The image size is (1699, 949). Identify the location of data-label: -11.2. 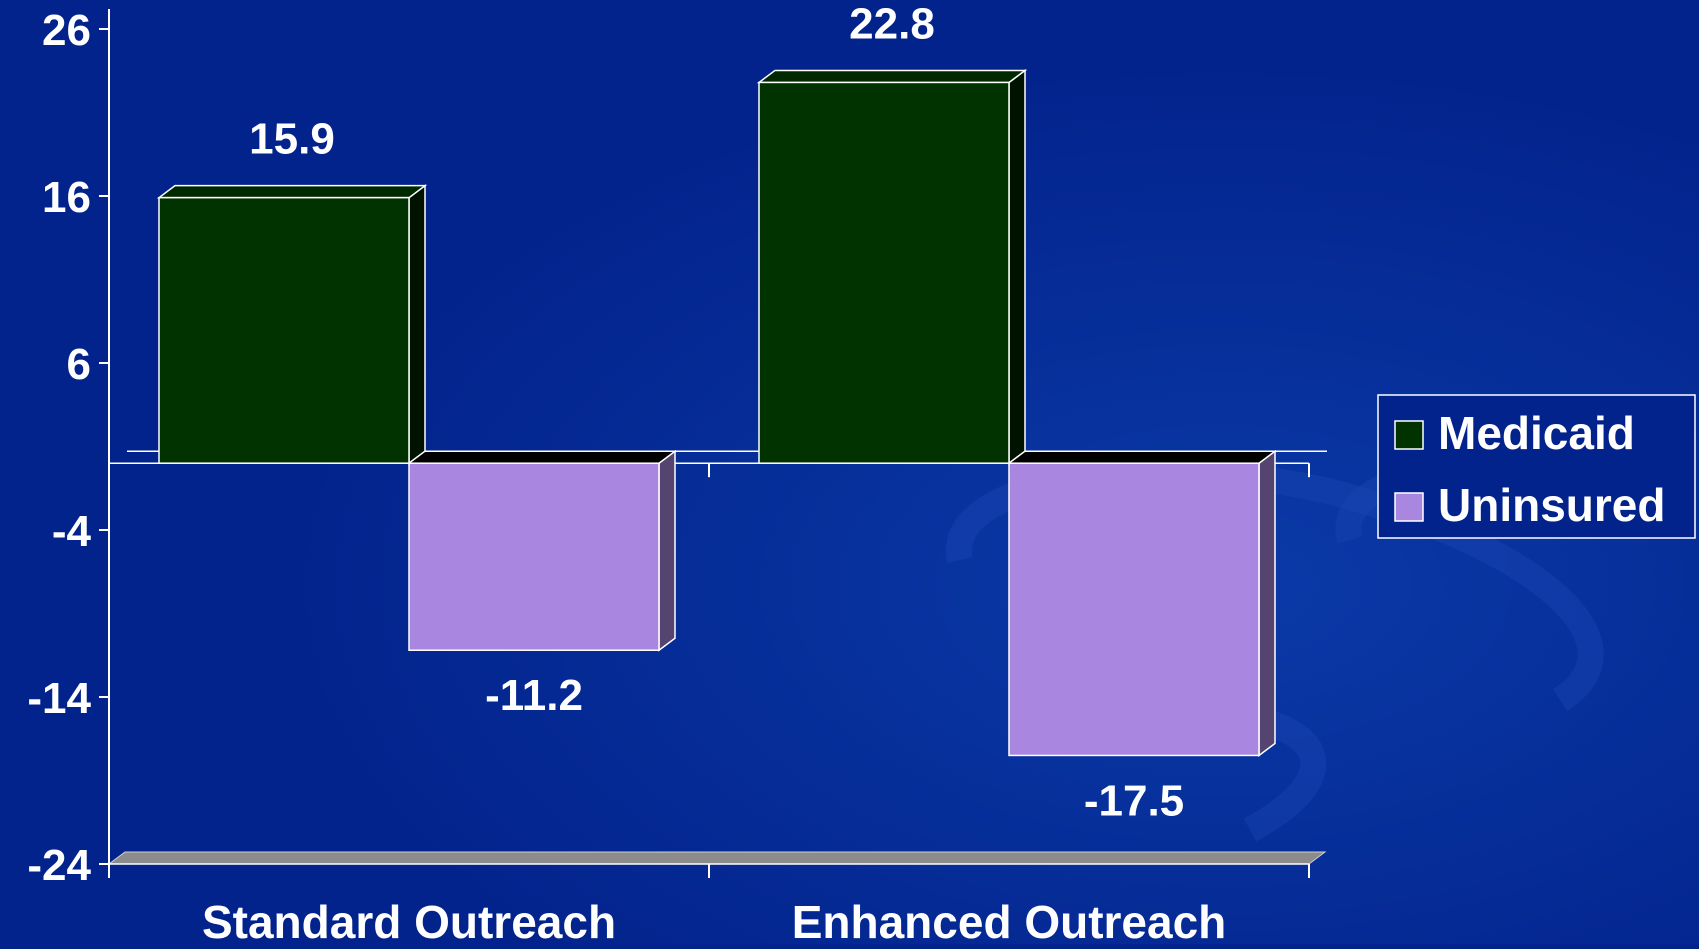
(534, 695).